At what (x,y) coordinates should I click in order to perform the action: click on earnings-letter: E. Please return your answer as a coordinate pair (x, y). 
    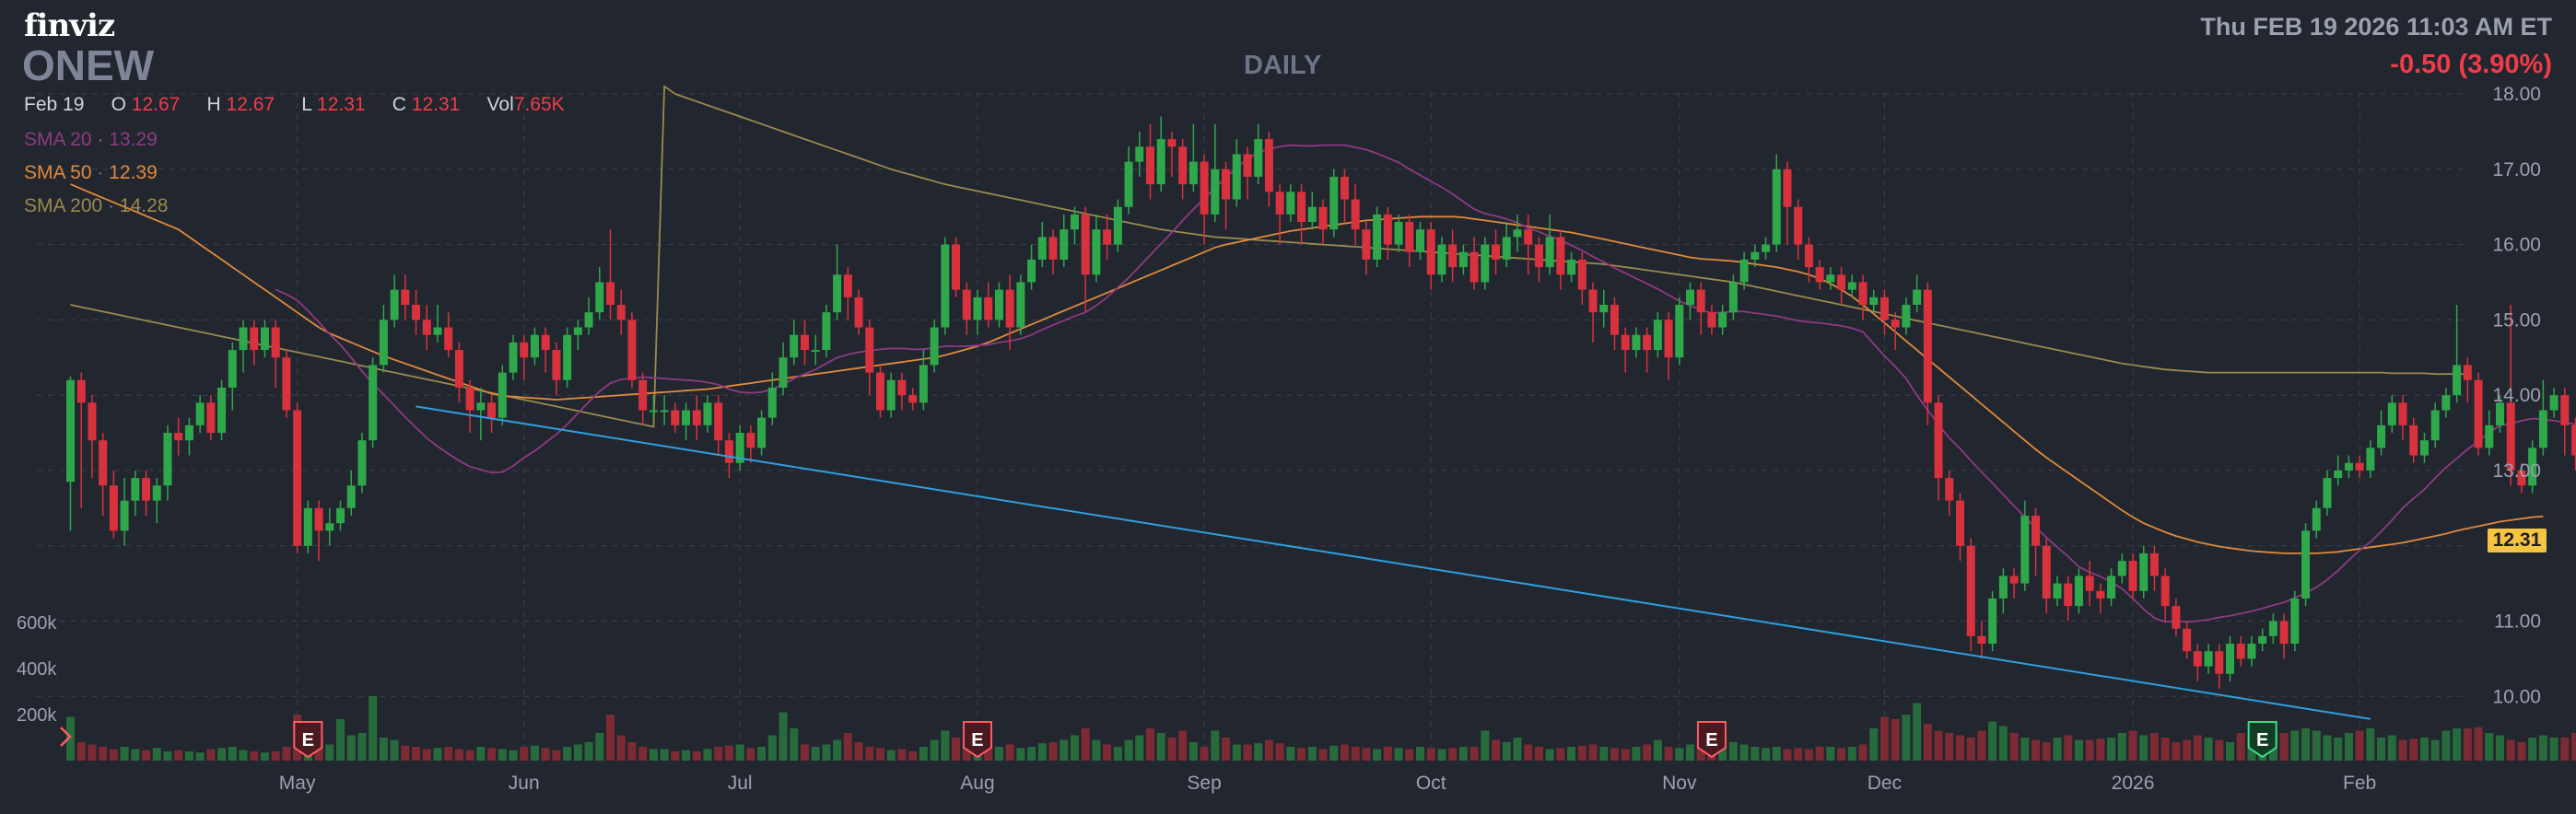
    Looking at the image, I should click on (308, 740).